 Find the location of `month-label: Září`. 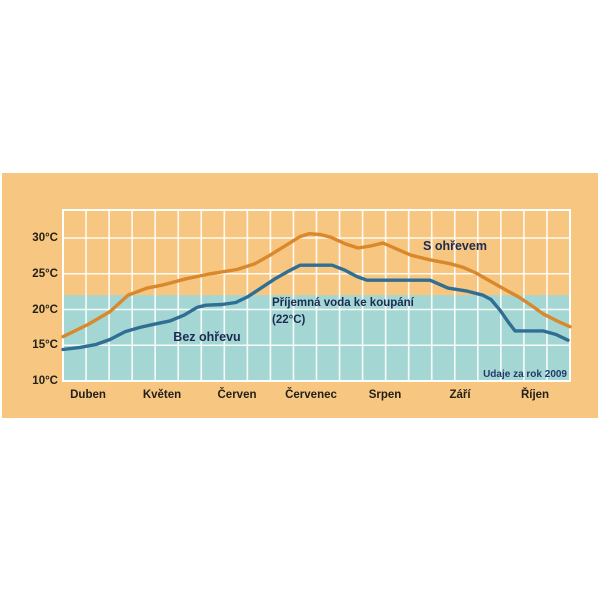

month-label: Září is located at coordinates (460, 395).